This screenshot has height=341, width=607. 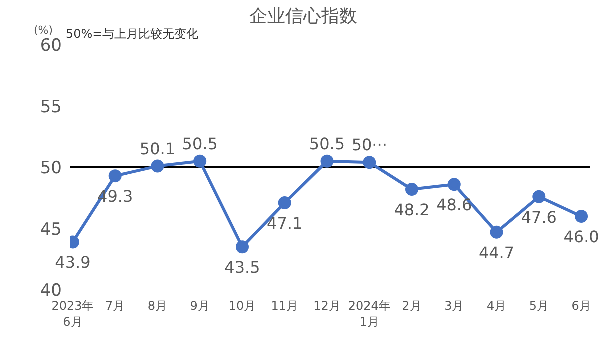 What do you see at coordinates (51, 291) in the screenshot?
I see `y-tick-label: 40` at bounding box center [51, 291].